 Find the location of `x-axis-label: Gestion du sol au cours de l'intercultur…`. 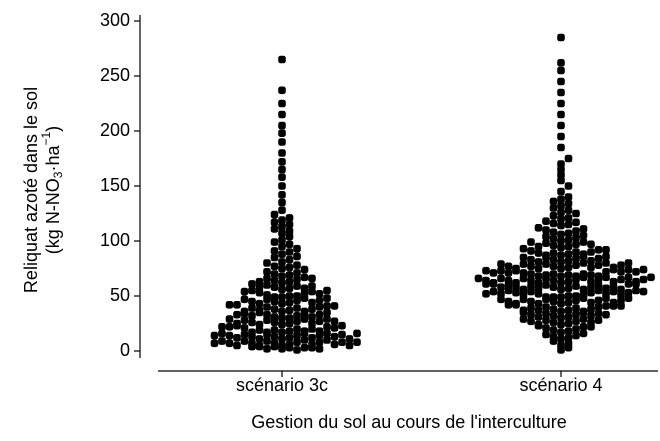

x-axis-label: Gestion du sol au cours de l'intercultur… is located at coordinates (409, 422).